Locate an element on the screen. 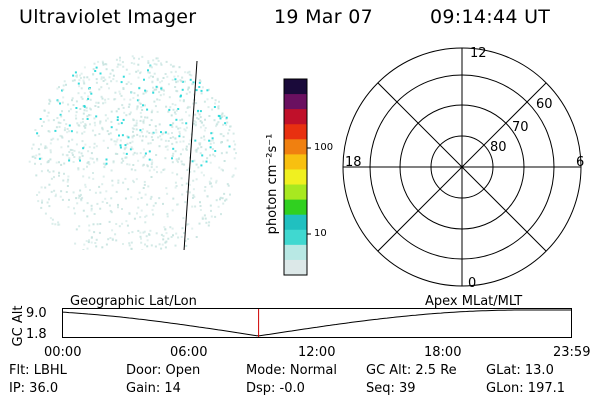 The height and width of the screenshot is (400, 600). timeline-right-title: Apex MLat/MLT is located at coordinates (474, 301).